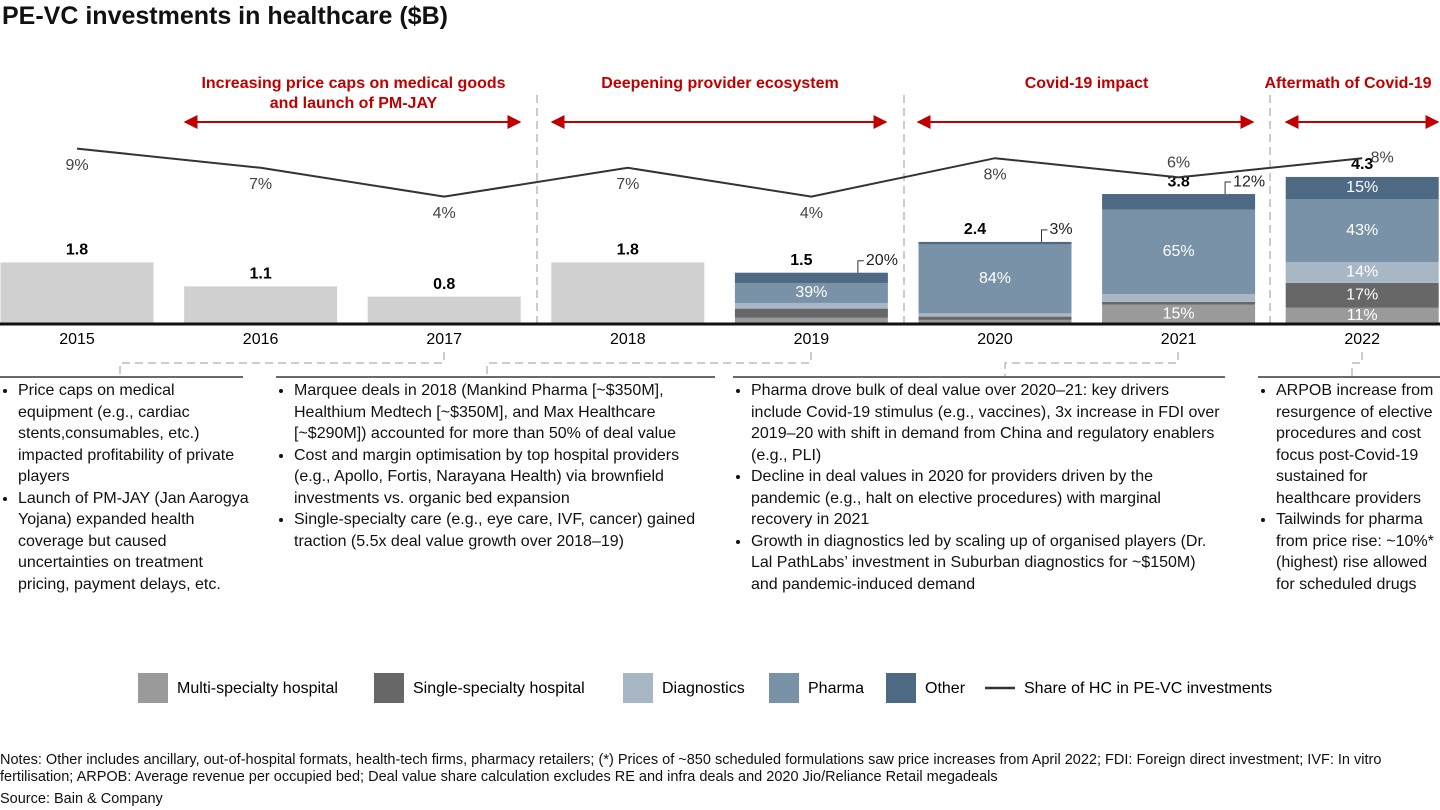 The width and height of the screenshot is (1440, 810). Describe the element at coordinates (261, 339) in the screenshot. I see `x-tick-label: 2016` at that location.